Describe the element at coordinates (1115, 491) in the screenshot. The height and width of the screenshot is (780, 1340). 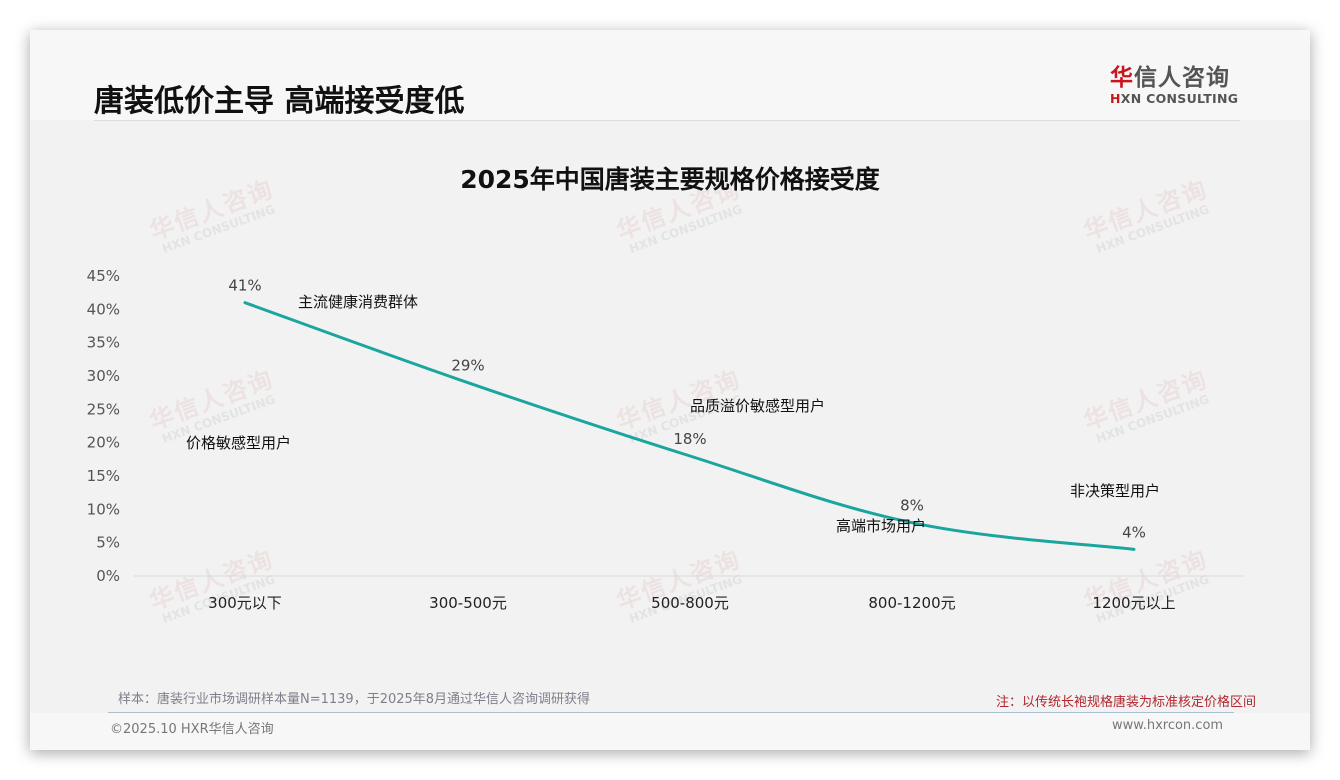
I see `segment-annotation: 非决策型用户` at that location.